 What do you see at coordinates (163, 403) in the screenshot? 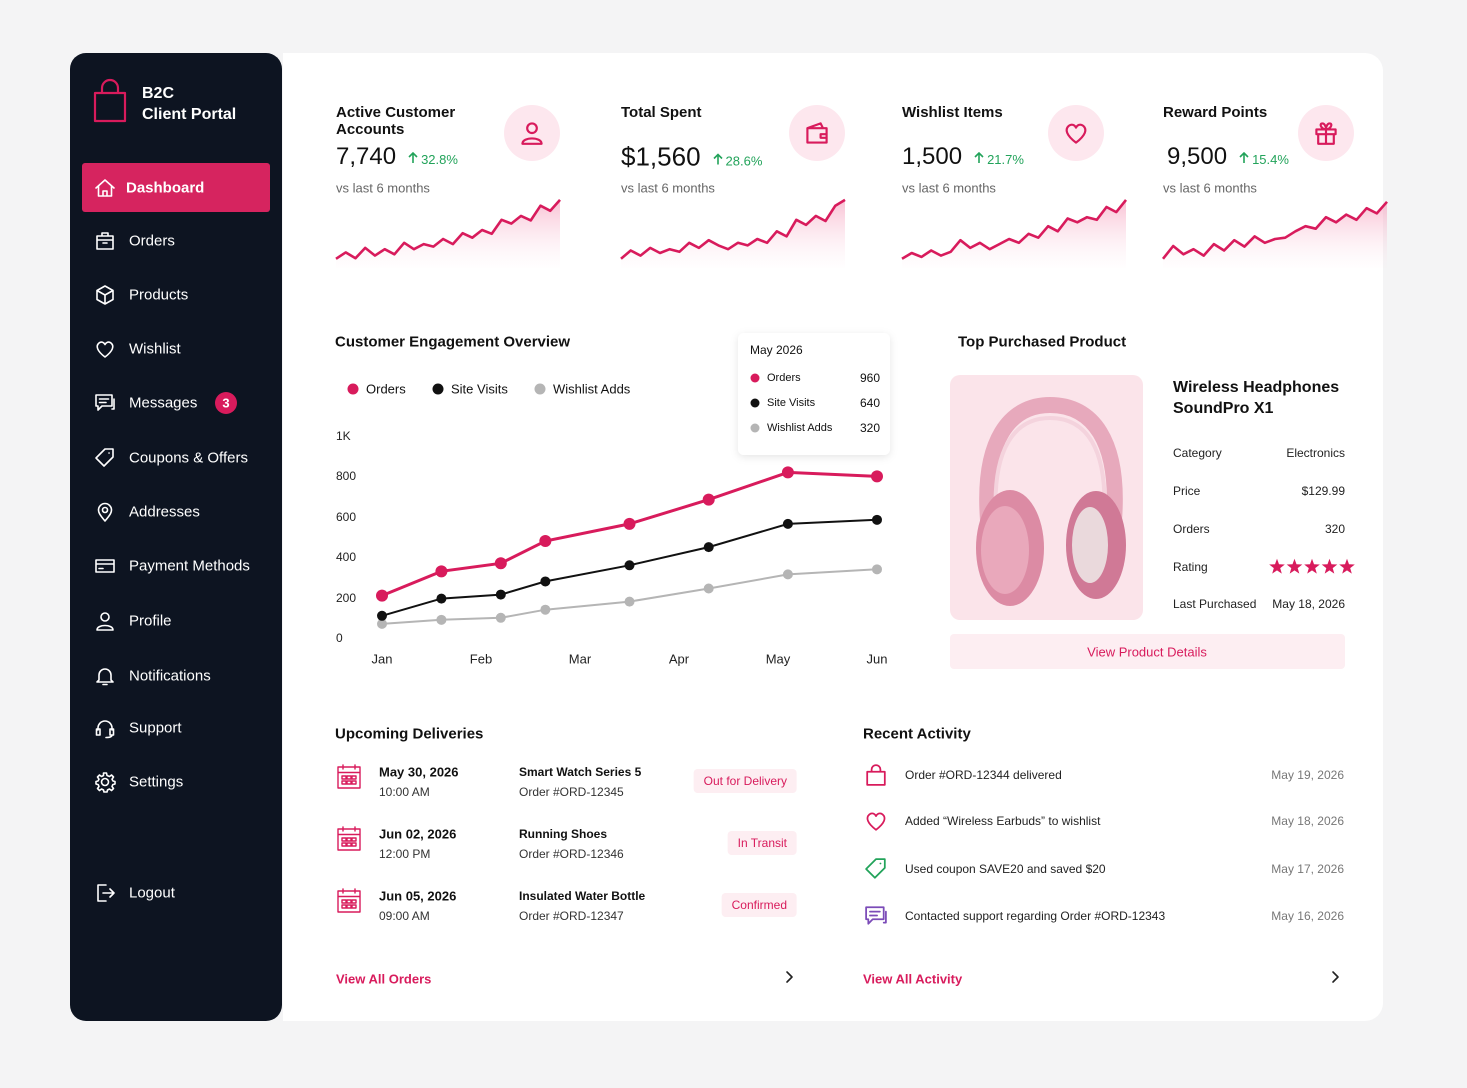
I see `nav-item: Messages` at bounding box center [163, 403].